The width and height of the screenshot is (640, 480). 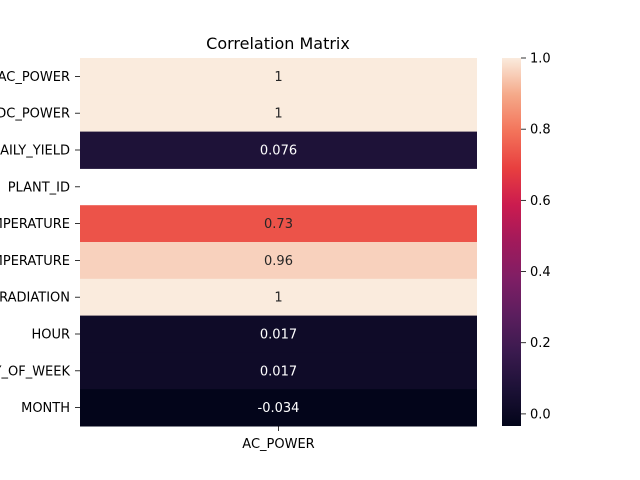 I want to click on cell-value-label: -0.034, so click(x=279, y=408).